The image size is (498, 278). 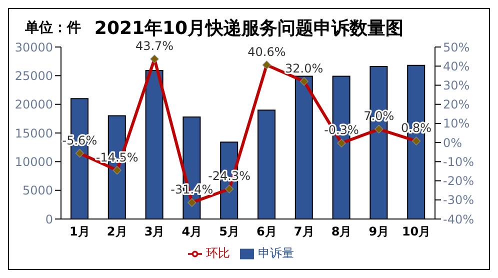 I want to click on x-tick-label: 3月, so click(x=154, y=231).